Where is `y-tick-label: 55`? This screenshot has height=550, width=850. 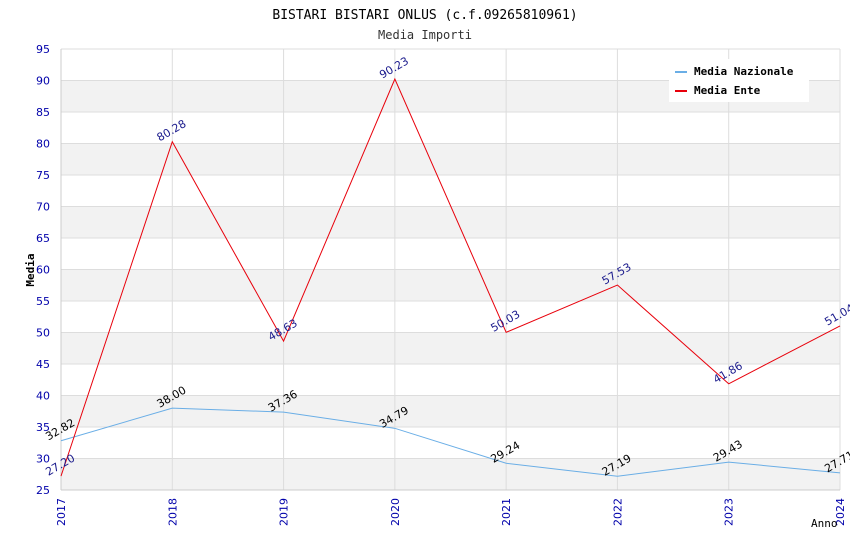 y-tick-label: 55 is located at coordinates (43, 301).